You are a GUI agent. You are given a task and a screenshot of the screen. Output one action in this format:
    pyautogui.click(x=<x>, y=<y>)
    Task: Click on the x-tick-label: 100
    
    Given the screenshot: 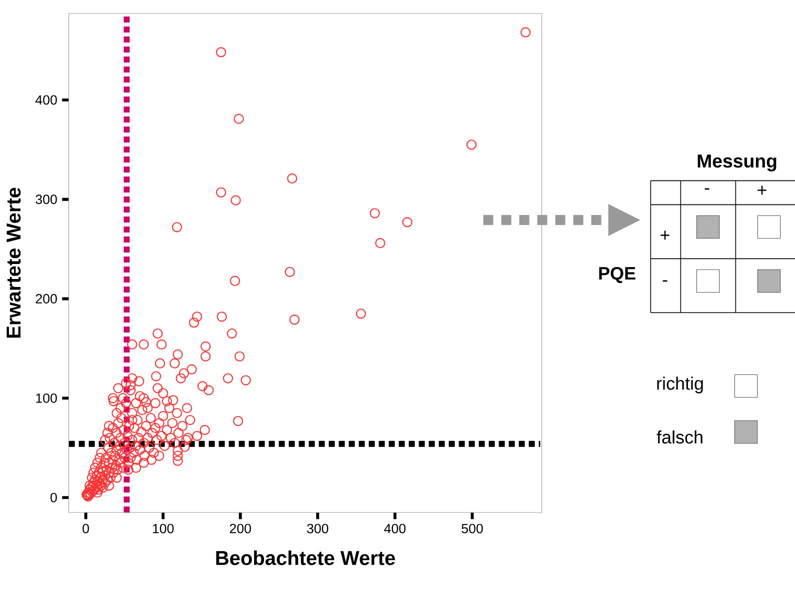 What is the action you would take?
    pyautogui.click(x=163, y=529)
    